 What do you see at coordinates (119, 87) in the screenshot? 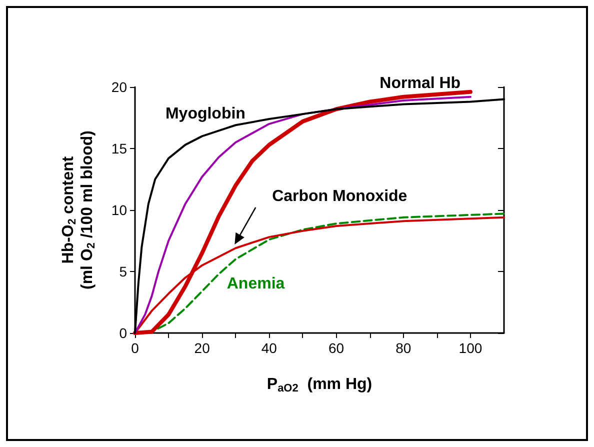
I see `y-tick-label: 20` at bounding box center [119, 87].